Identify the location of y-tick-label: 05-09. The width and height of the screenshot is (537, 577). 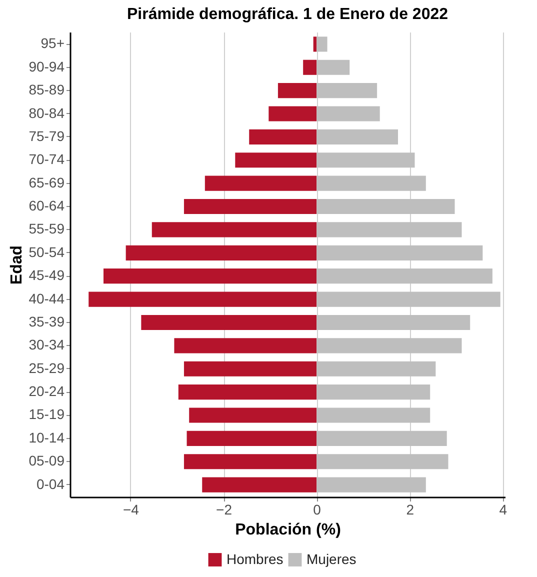
(46, 460).